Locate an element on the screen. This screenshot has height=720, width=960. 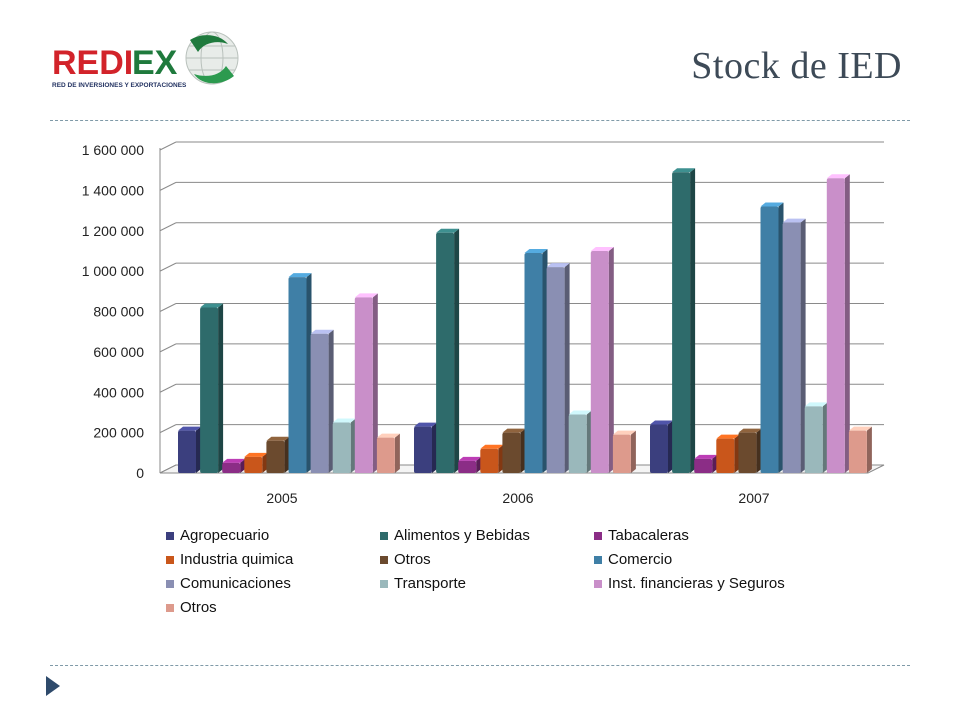
bottom-divider is located at coordinates (480, 665).